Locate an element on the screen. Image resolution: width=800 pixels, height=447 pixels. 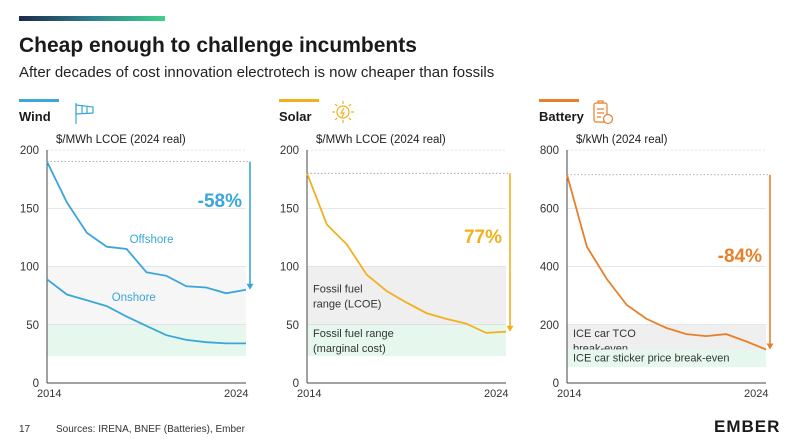
y-tick-label: 800 is located at coordinates (549, 151).